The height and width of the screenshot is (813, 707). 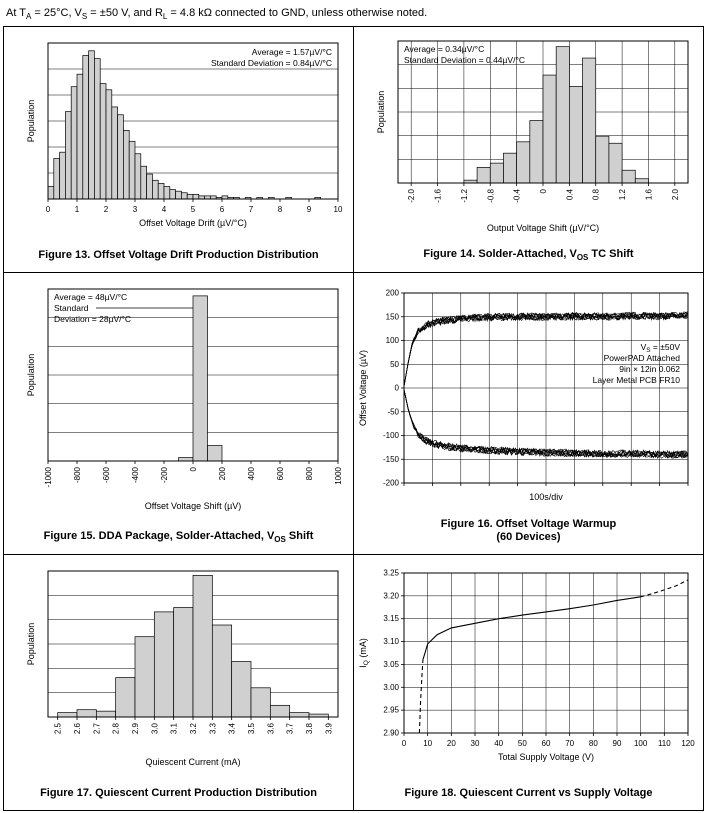 I want to click on svg-text: 3.1, so click(x=173, y=729).